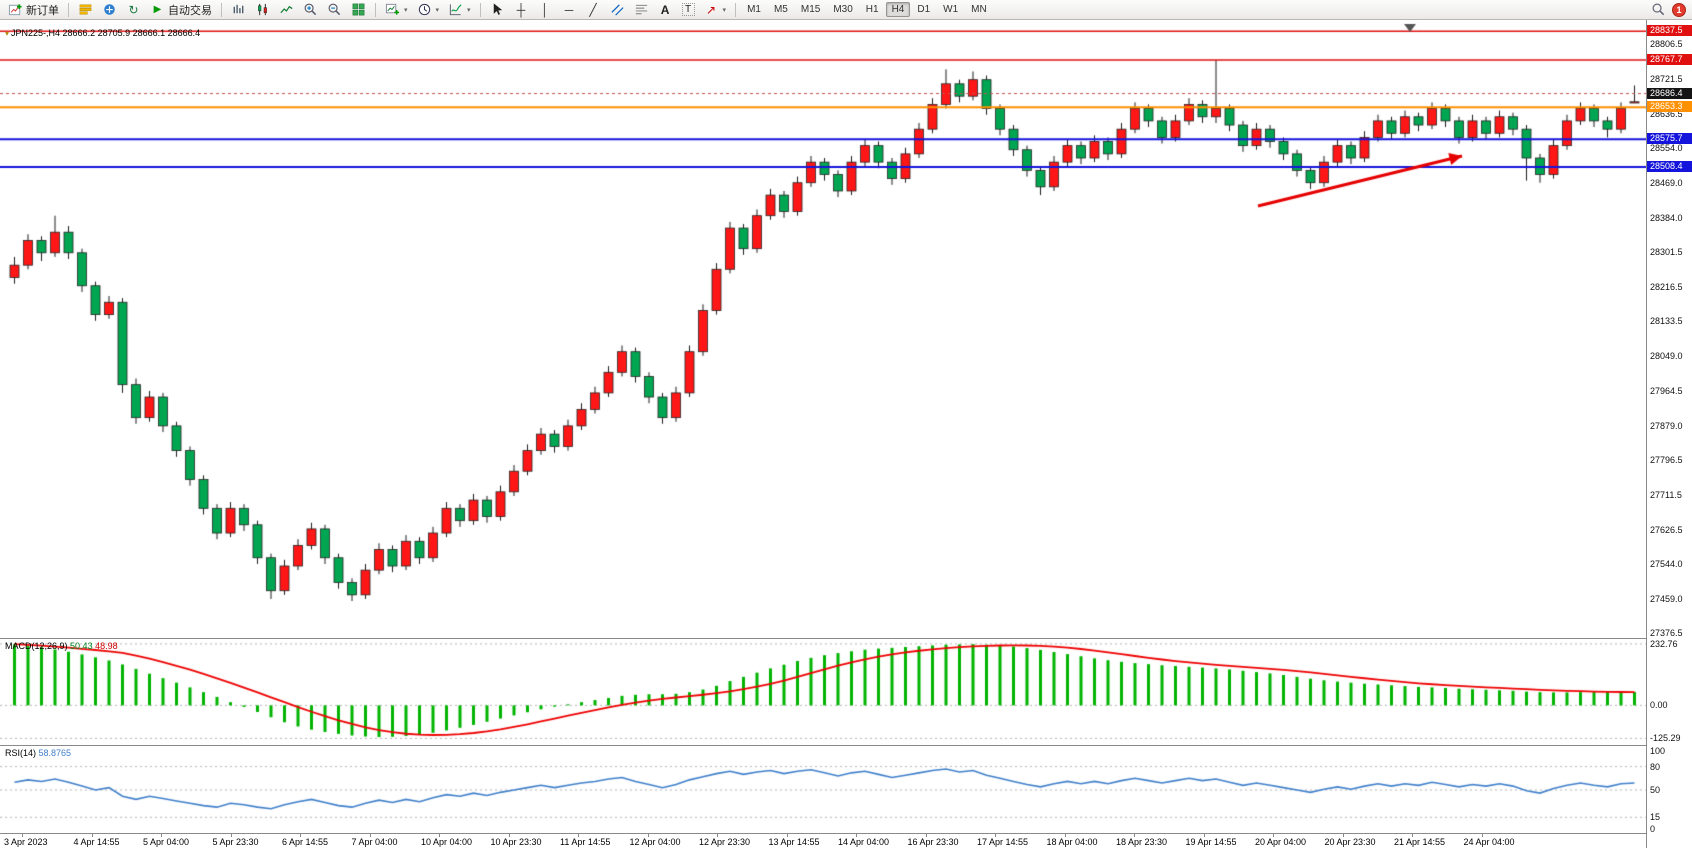 The height and width of the screenshot is (848, 1692). I want to click on time-axis-label: 12 Apr 04:00, so click(655, 842).